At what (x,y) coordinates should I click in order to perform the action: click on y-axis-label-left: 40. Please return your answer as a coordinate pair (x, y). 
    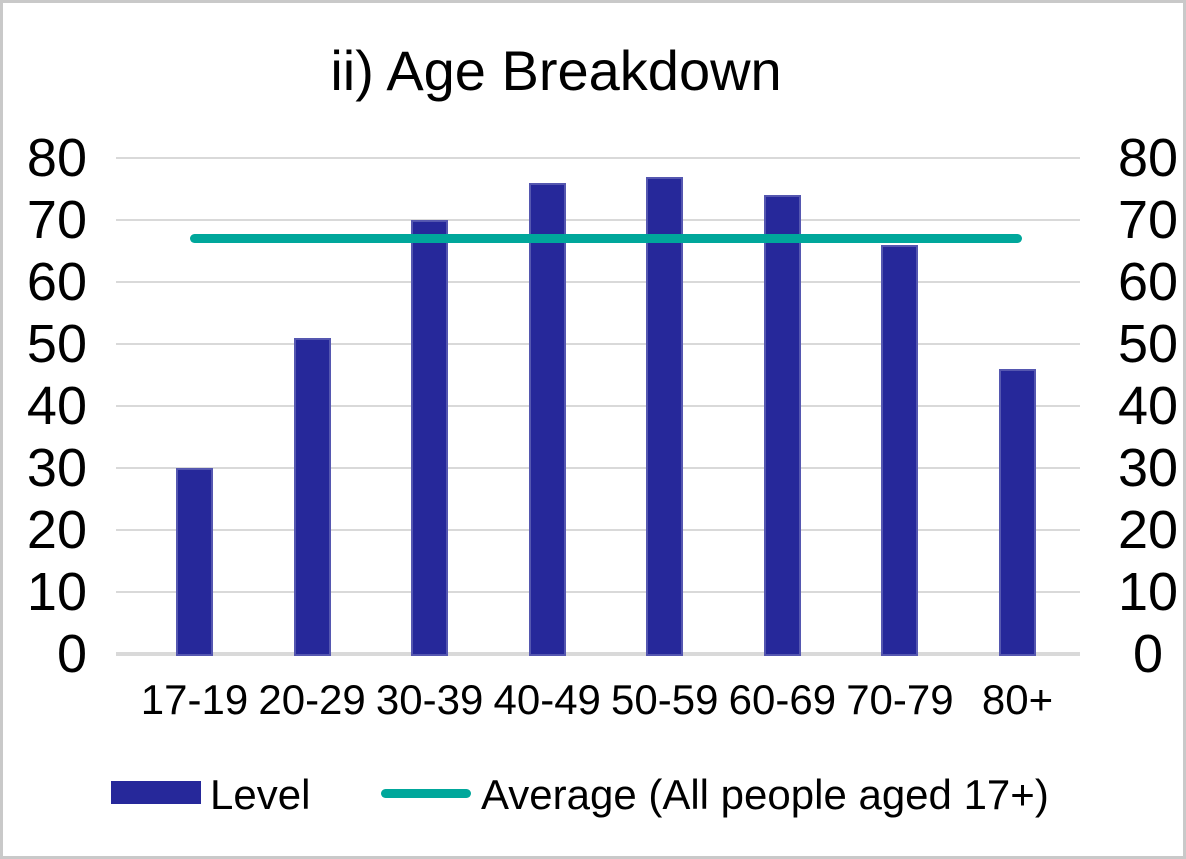
    Looking at the image, I should click on (56, 406).